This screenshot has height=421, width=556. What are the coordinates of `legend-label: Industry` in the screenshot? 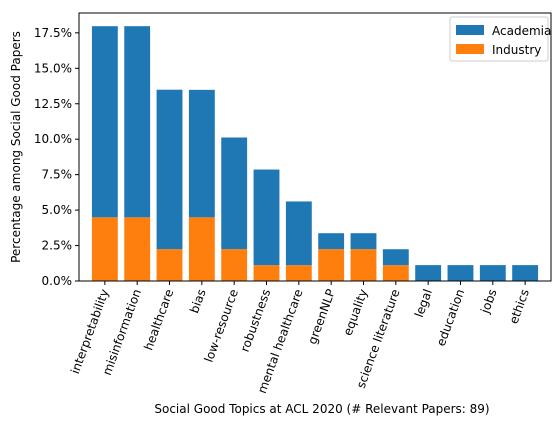 It's located at (516, 50).